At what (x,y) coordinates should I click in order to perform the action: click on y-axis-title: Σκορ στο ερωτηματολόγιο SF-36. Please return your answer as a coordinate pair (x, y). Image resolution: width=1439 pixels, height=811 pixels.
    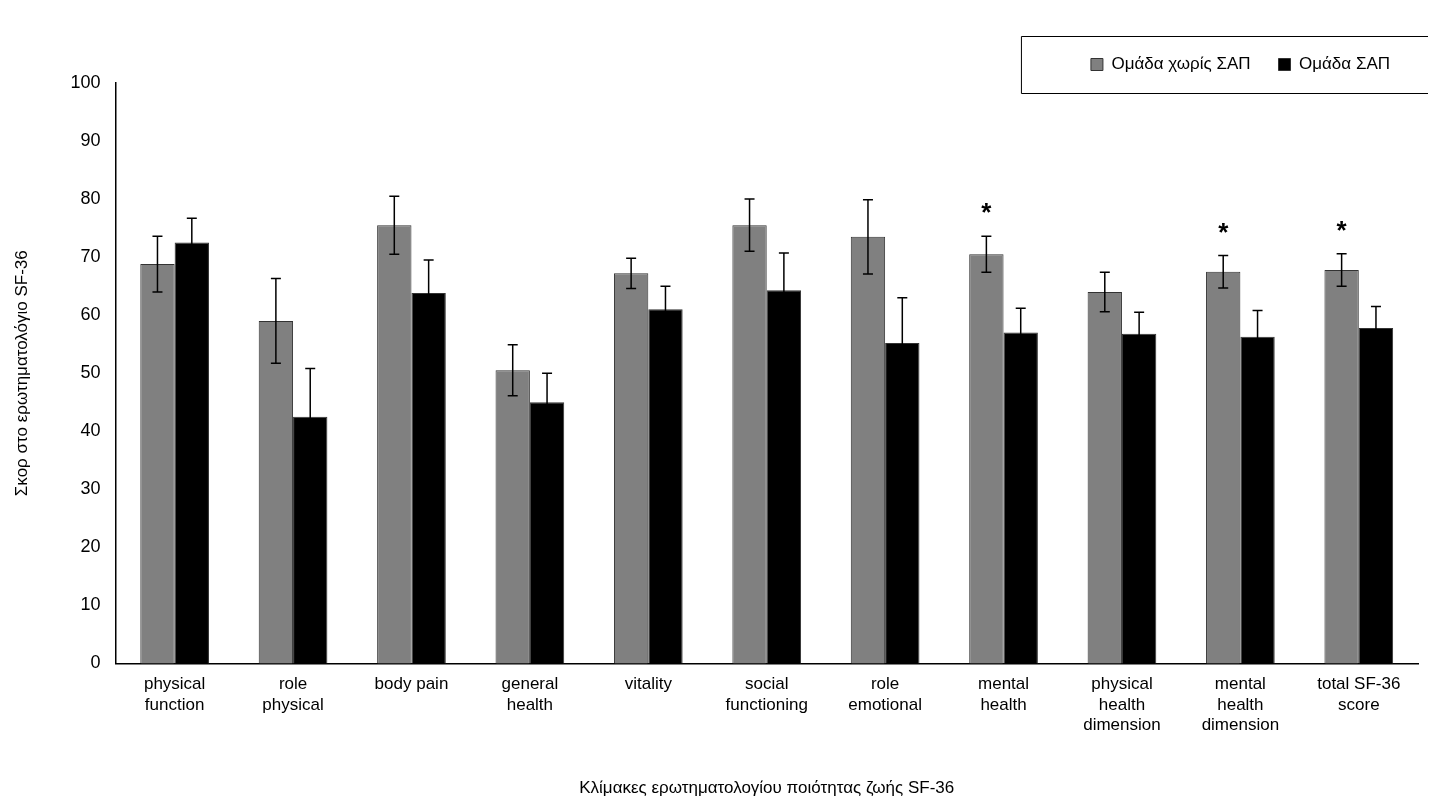
    Looking at the image, I should click on (21, 373).